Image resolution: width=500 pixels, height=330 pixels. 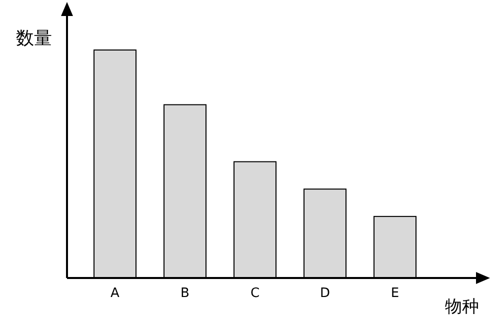 What do you see at coordinates (325, 294) in the screenshot?
I see `x-tick-label: D` at bounding box center [325, 294].